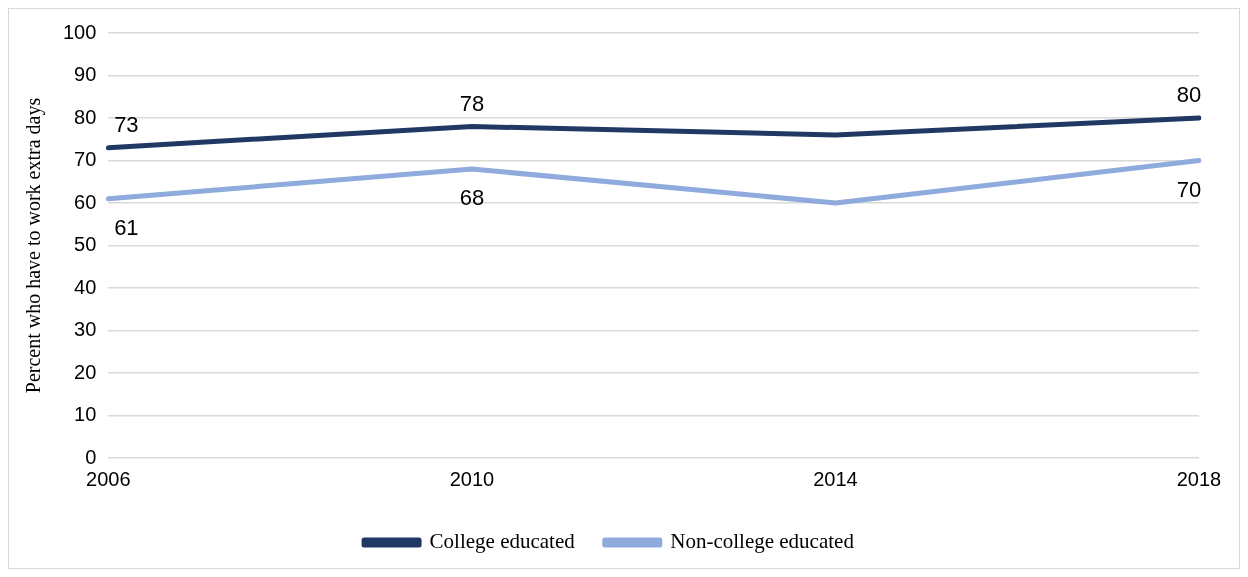  Describe the element at coordinates (472, 103) in the screenshot. I see `data-label: 78` at that location.